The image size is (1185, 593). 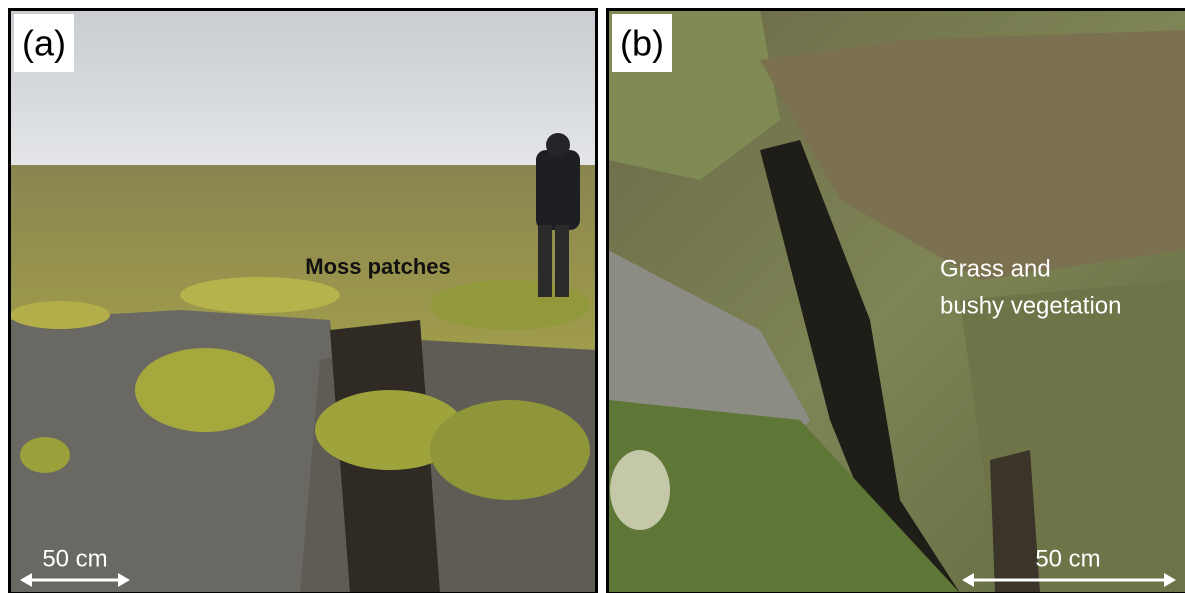 I want to click on annotation: Moss patches, so click(x=378, y=266).